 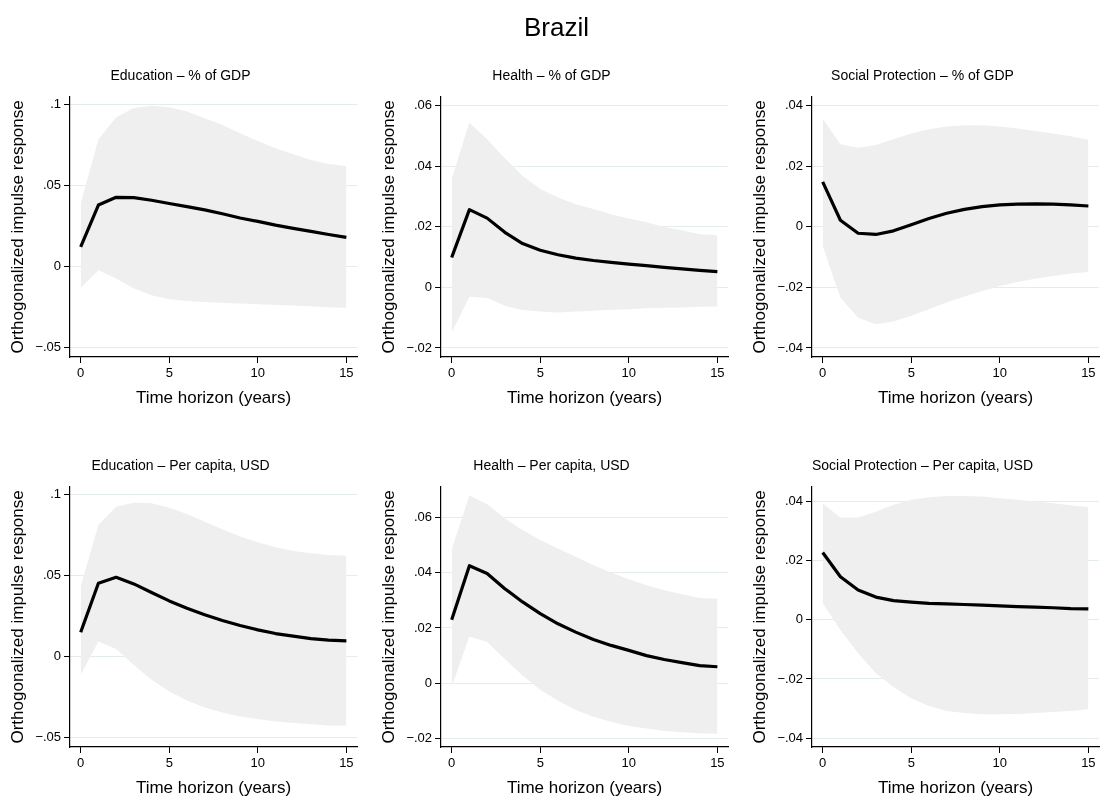 I want to click on chart-title: Education – Per capita, USD, so click(x=180, y=465).